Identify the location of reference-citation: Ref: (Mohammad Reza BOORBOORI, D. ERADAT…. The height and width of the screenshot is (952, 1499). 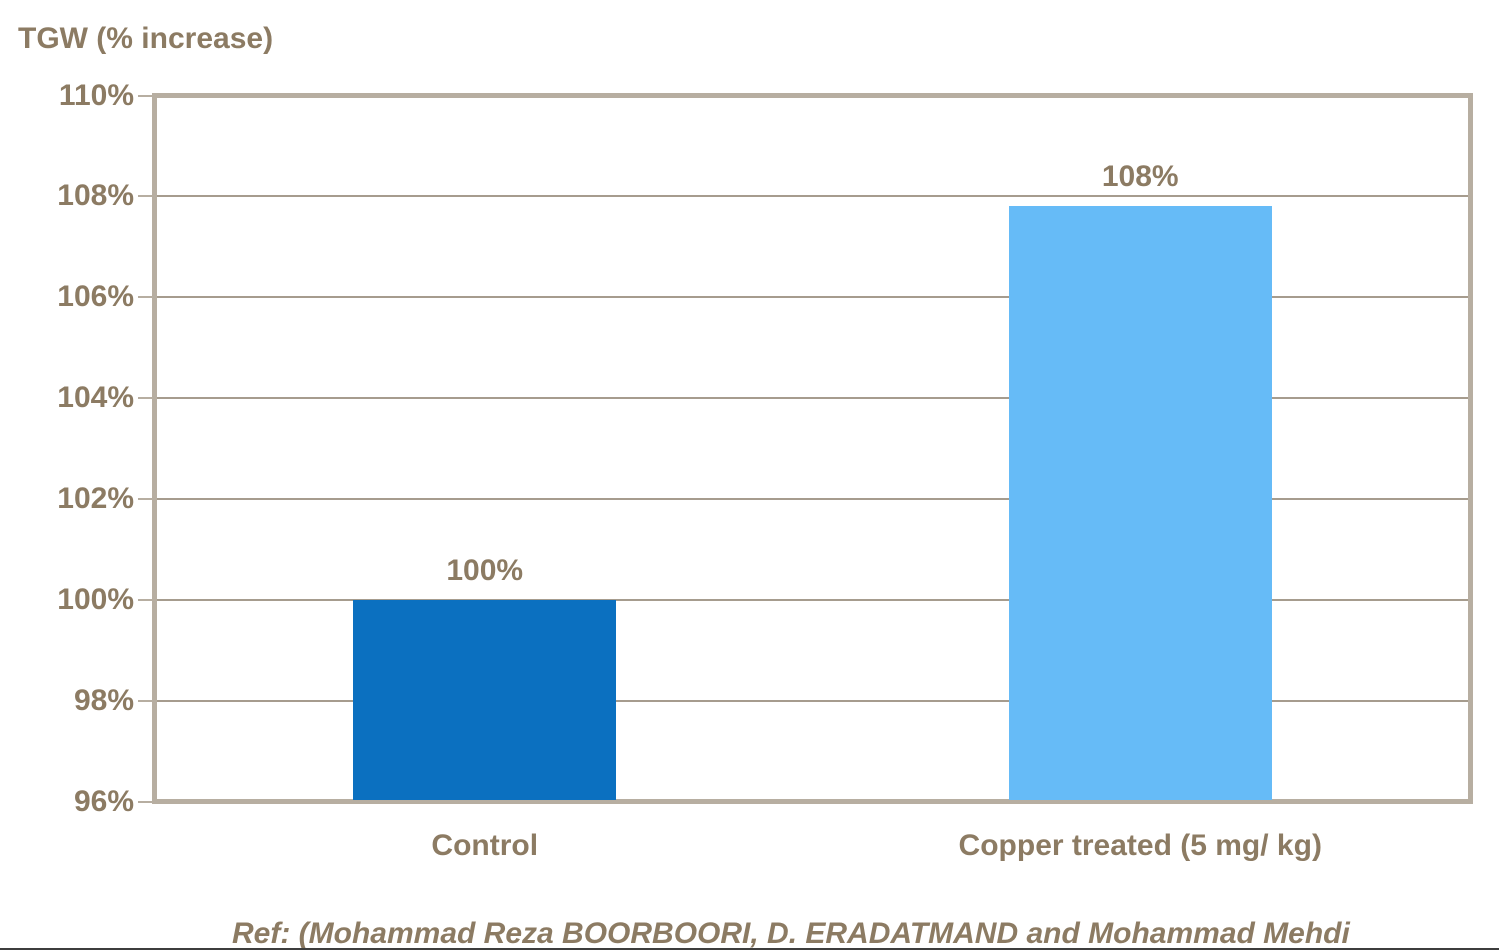
(791, 933).